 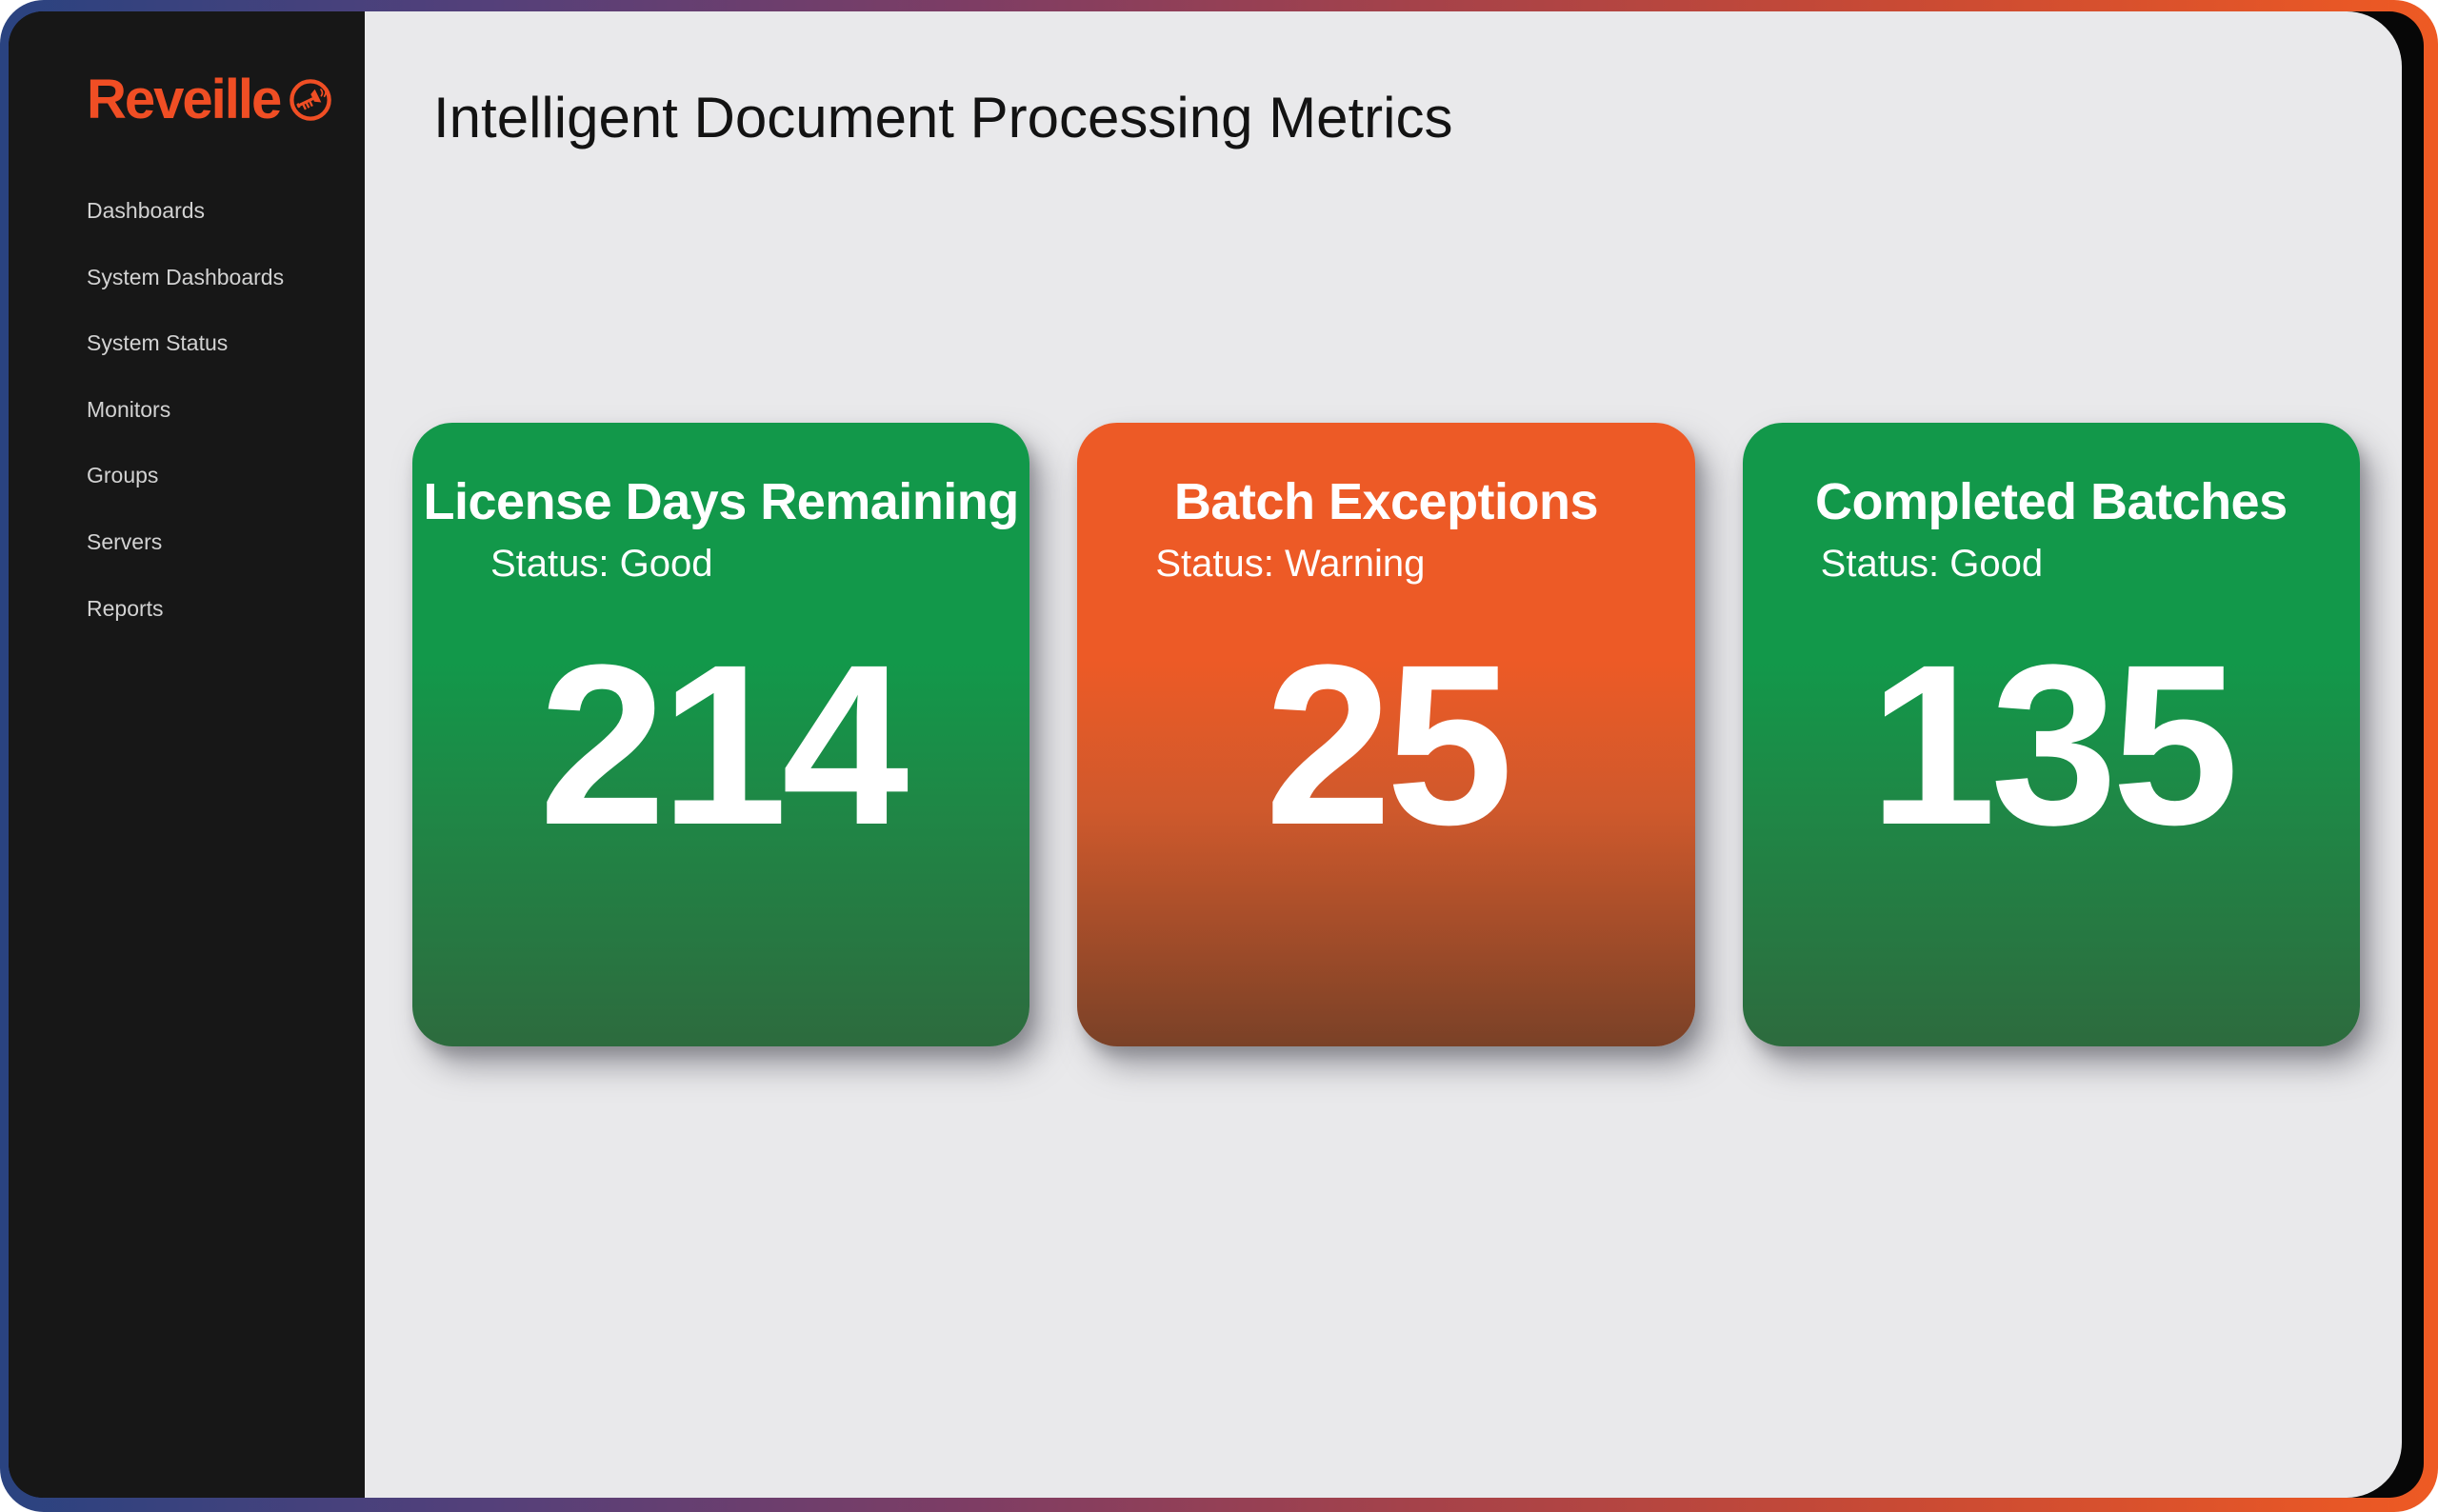 What do you see at coordinates (184, 99) in the screenshot?
I see `brand-name: Reveille` at bounding box center [184, 99].